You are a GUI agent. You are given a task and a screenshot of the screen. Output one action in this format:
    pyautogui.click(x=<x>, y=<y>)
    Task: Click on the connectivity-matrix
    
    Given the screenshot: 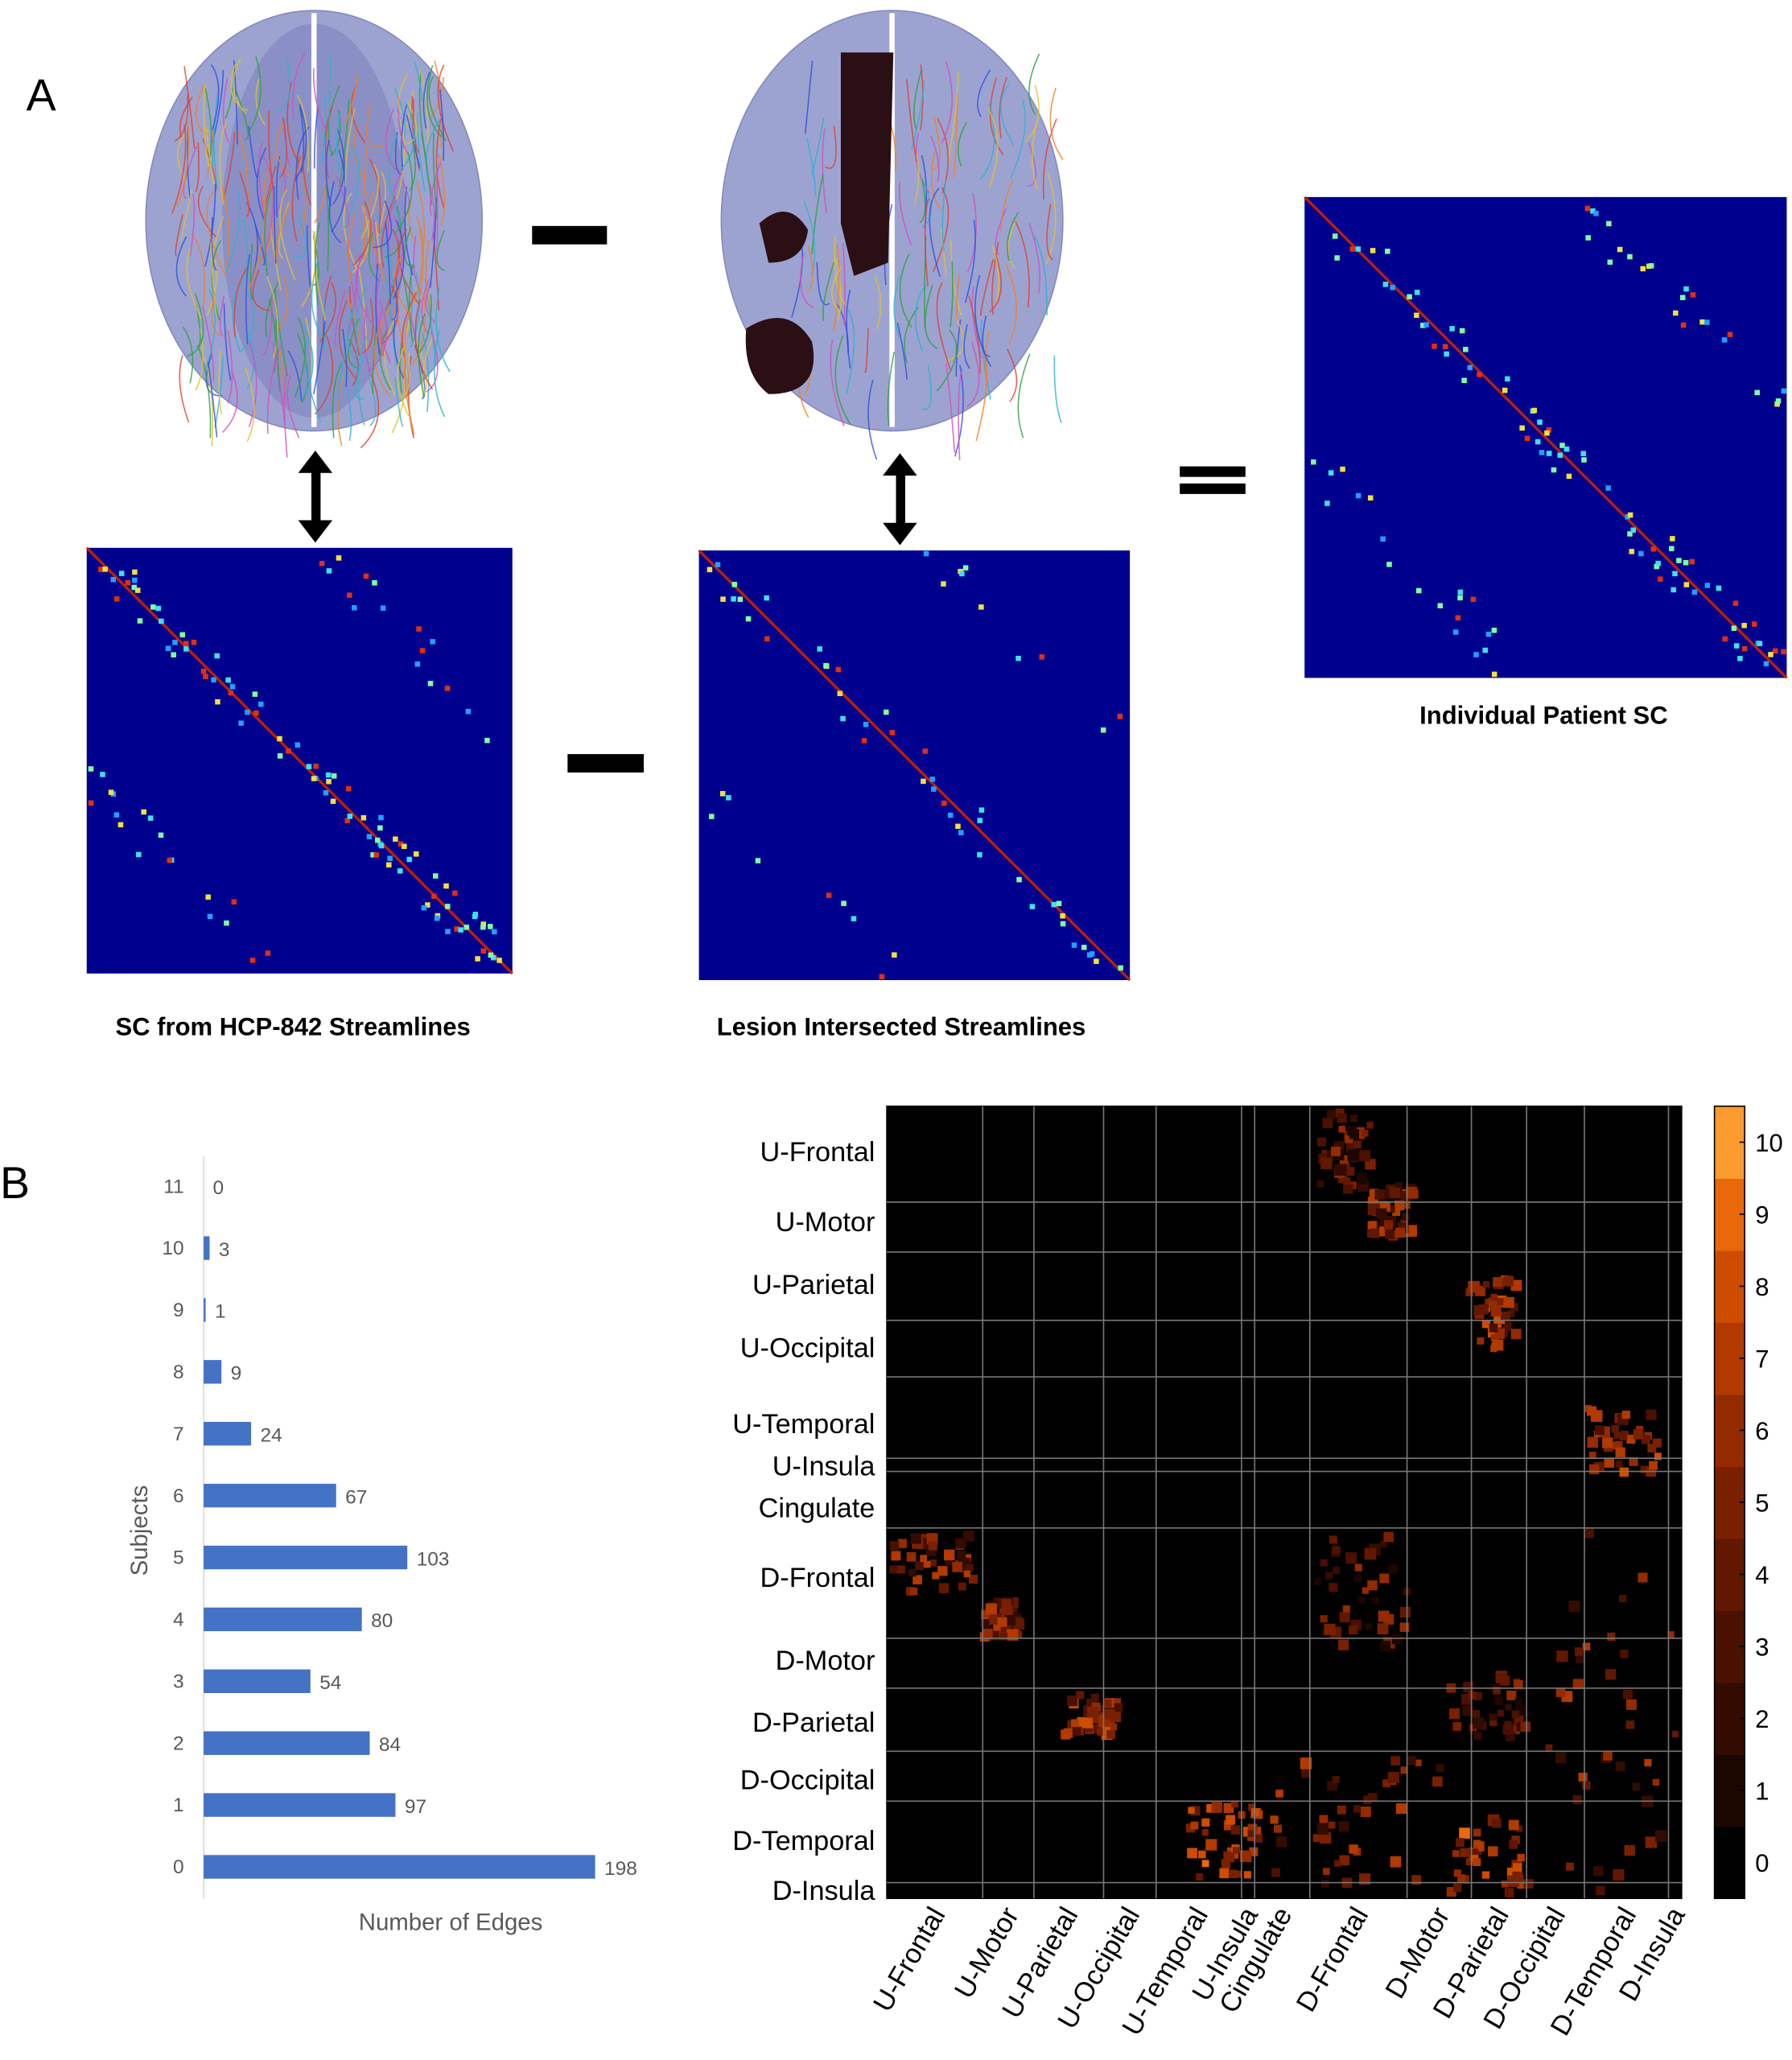 What is the action you would take?
    pyautogui.click(x=915, y=765)
    